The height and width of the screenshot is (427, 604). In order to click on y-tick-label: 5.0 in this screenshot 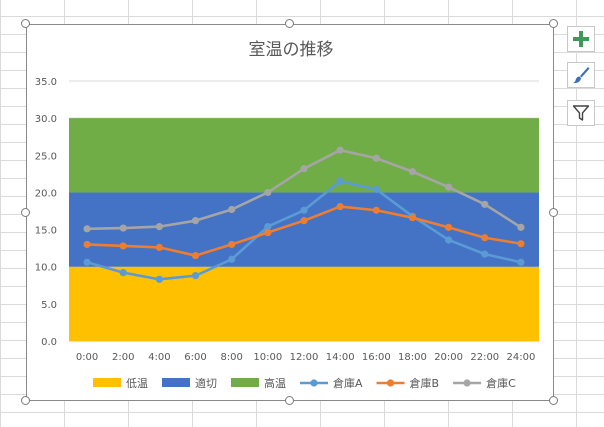, I will do `click(49, 305)`.